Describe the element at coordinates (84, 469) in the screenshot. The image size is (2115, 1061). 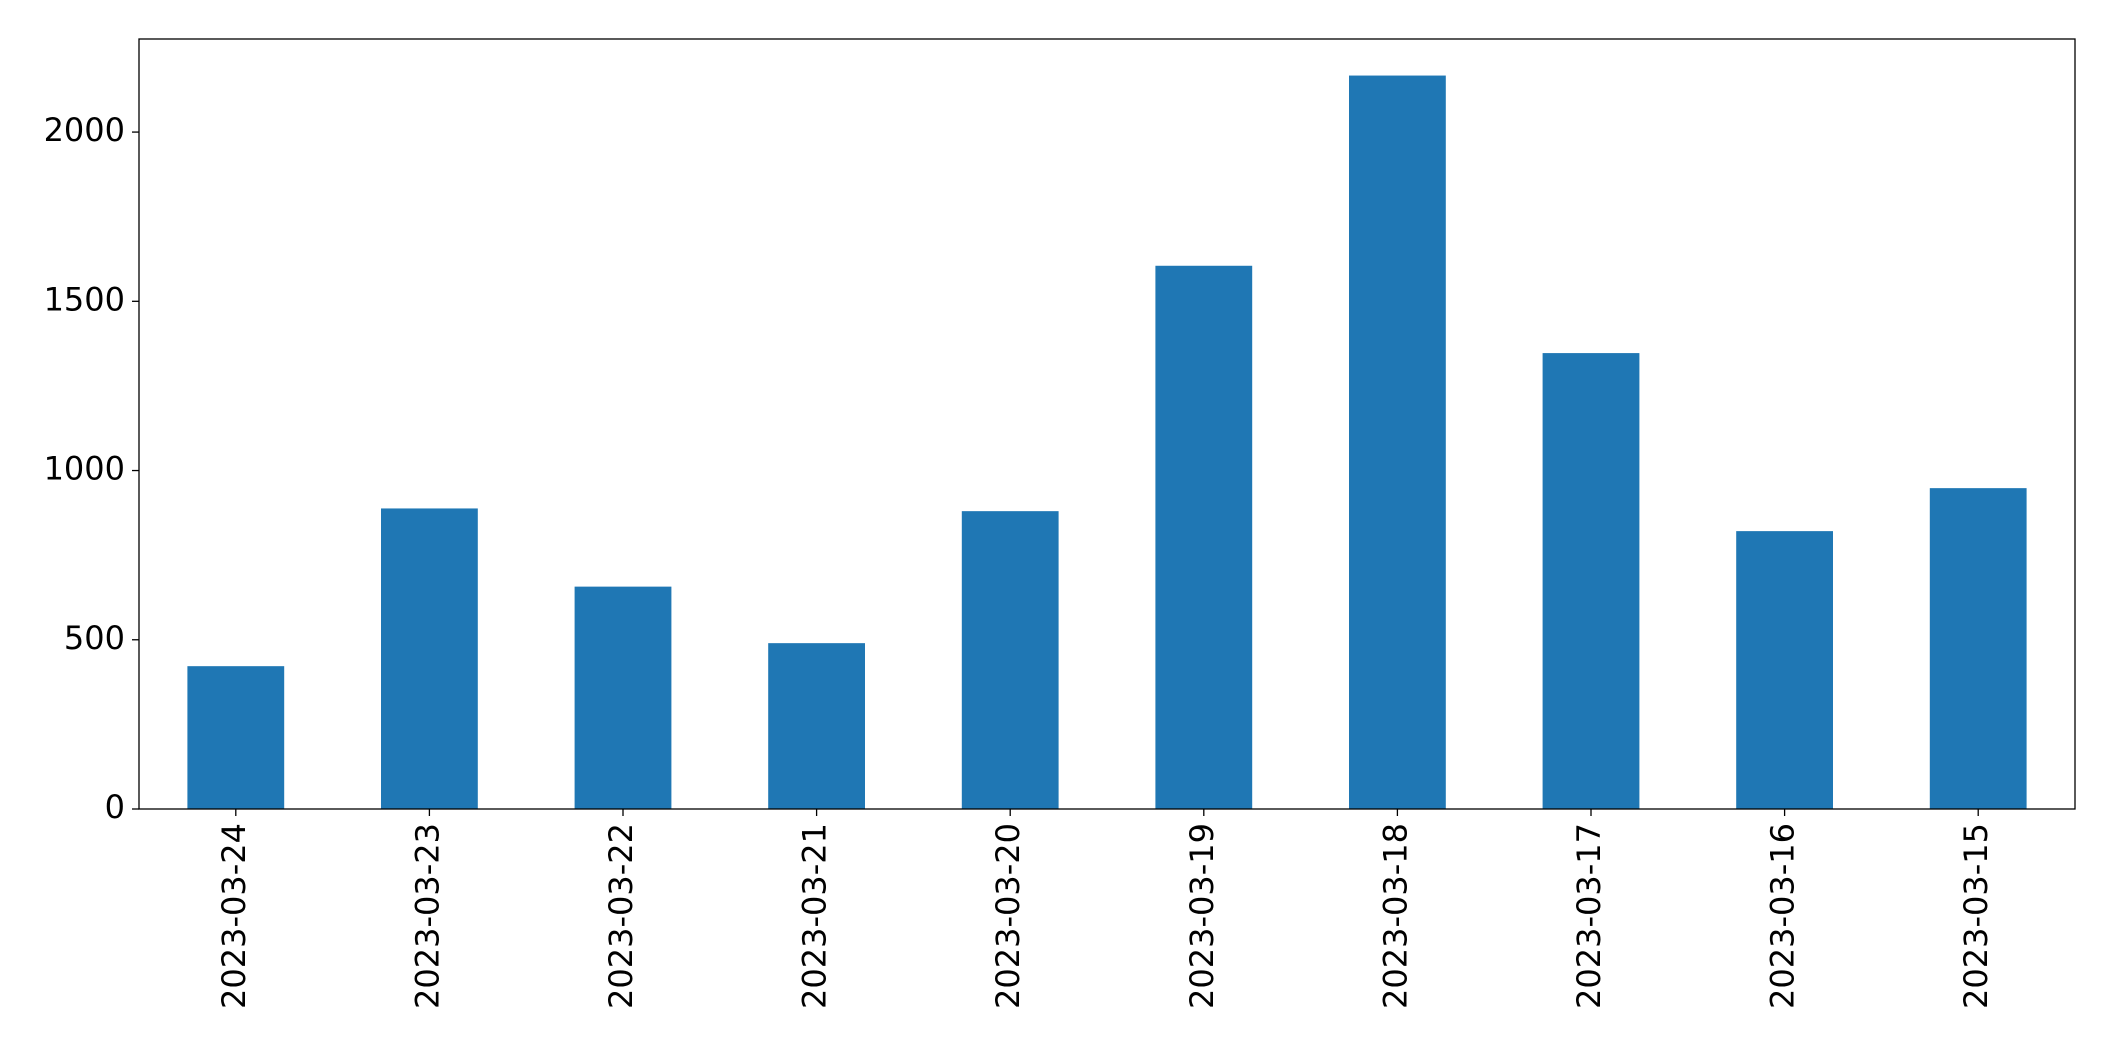
I see `y-tick-label: 1000` at that location.